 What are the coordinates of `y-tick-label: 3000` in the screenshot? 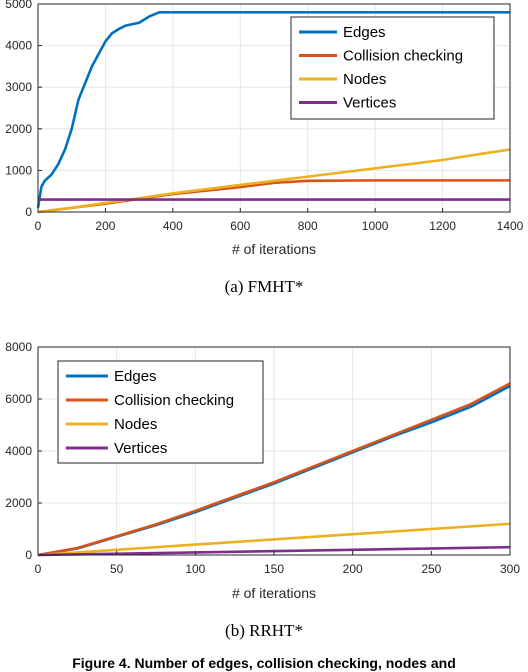 It's located at (18, 87).